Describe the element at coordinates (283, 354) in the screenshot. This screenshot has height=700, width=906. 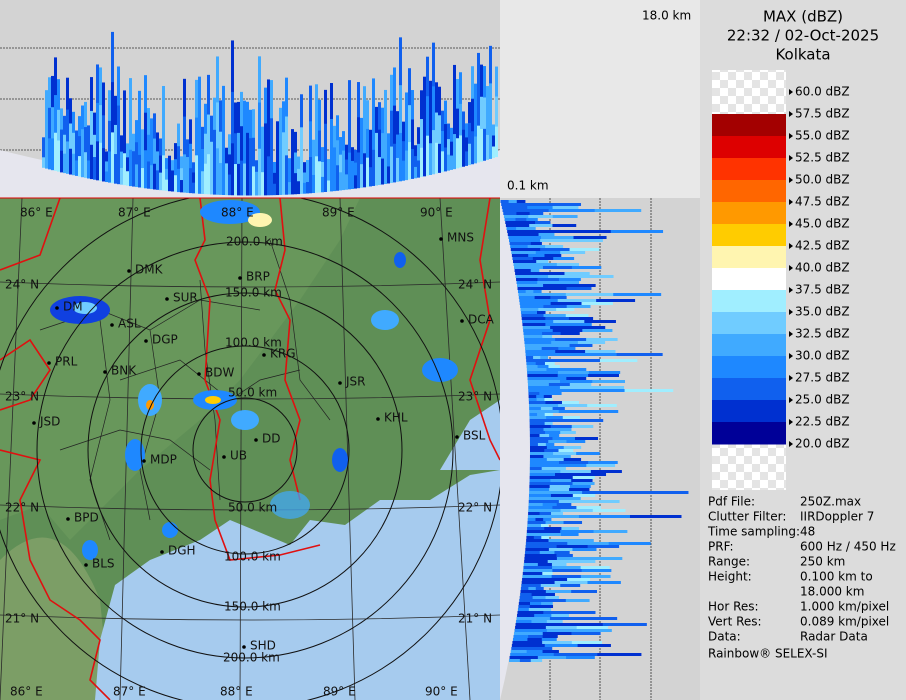
I see `city-label: KRG` at that location.